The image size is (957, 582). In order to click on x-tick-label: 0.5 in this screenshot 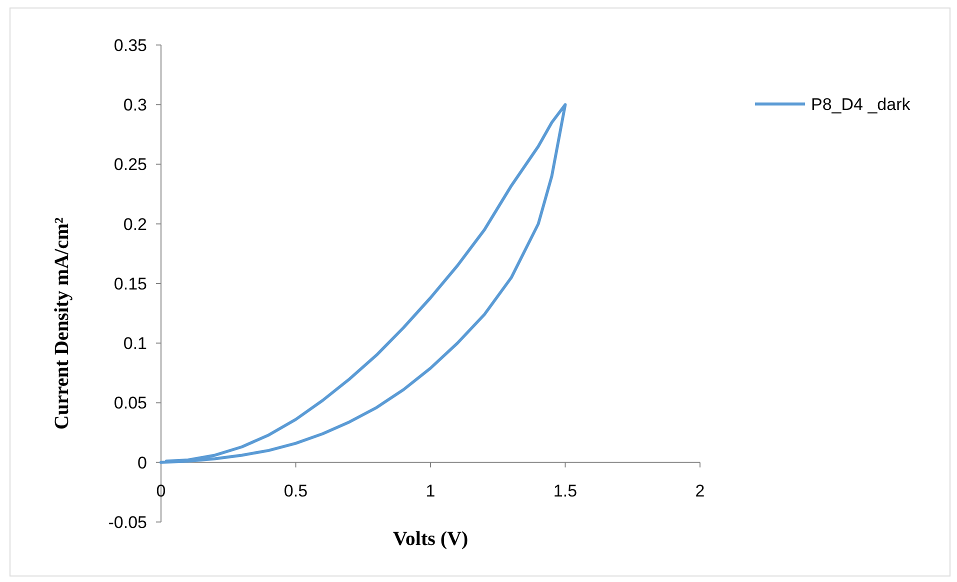, I will do `click(296, 490)`.